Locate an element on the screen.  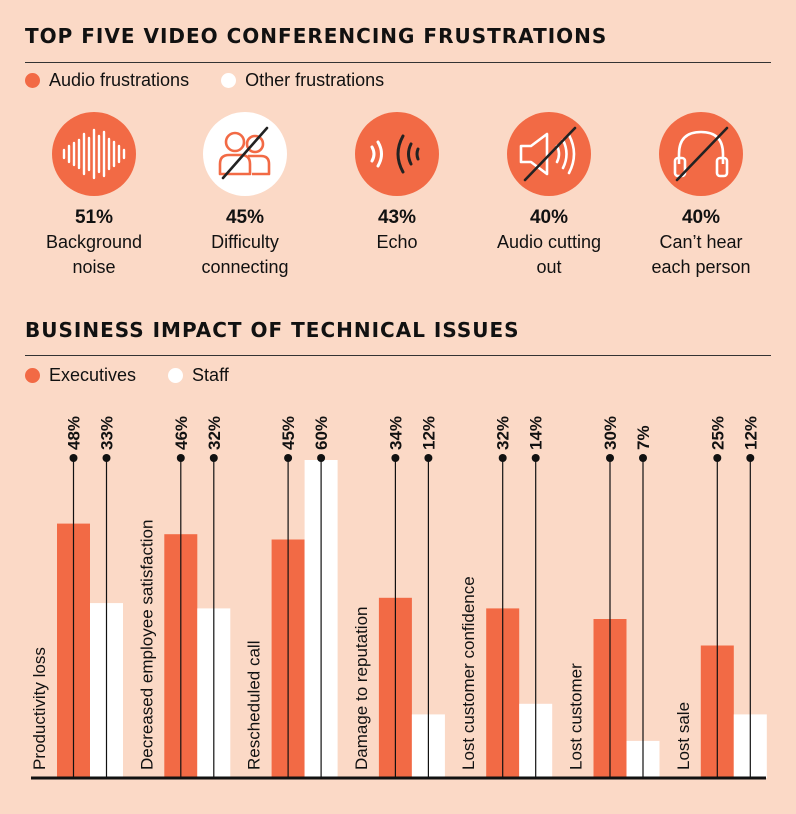
stat-background-noise: 51% Background noise is located at coordinates (94, 242).